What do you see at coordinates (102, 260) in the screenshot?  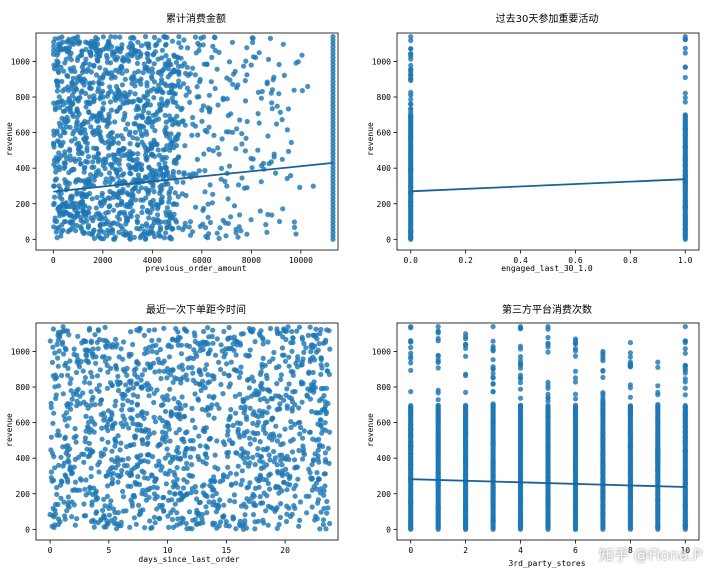 I see `x-tick-label: 2000` at bounding box center [102, 260].